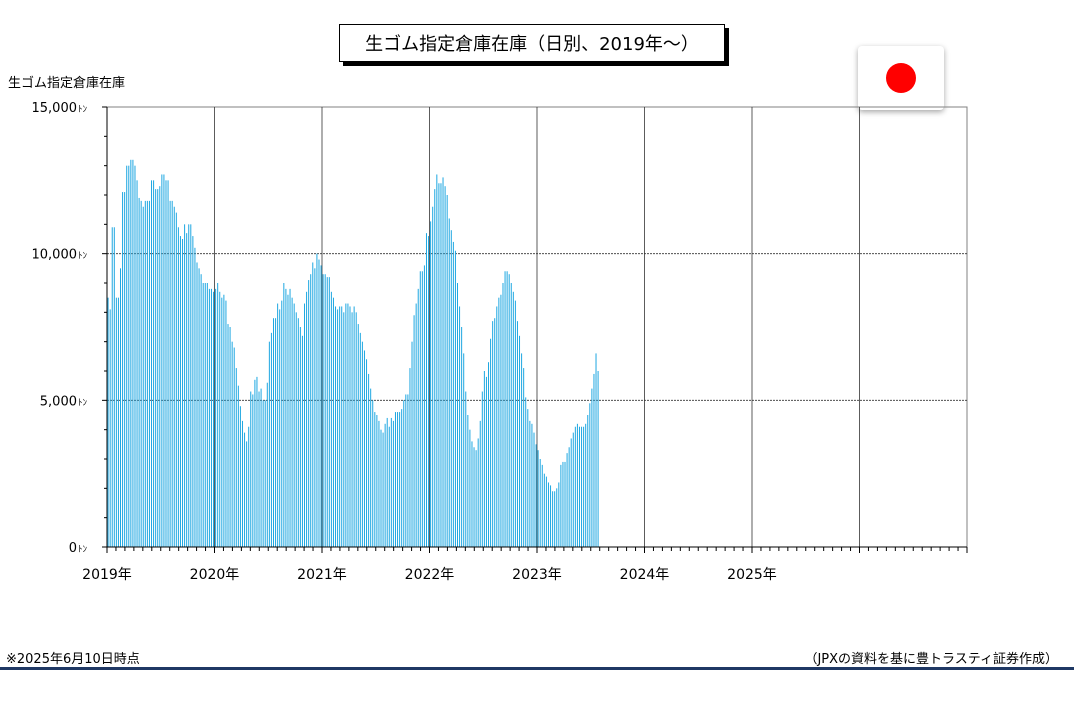 The width and height of the screenshot is (1074, 707). I want to click on x-tick-label: 2024年, so click(645, 575).